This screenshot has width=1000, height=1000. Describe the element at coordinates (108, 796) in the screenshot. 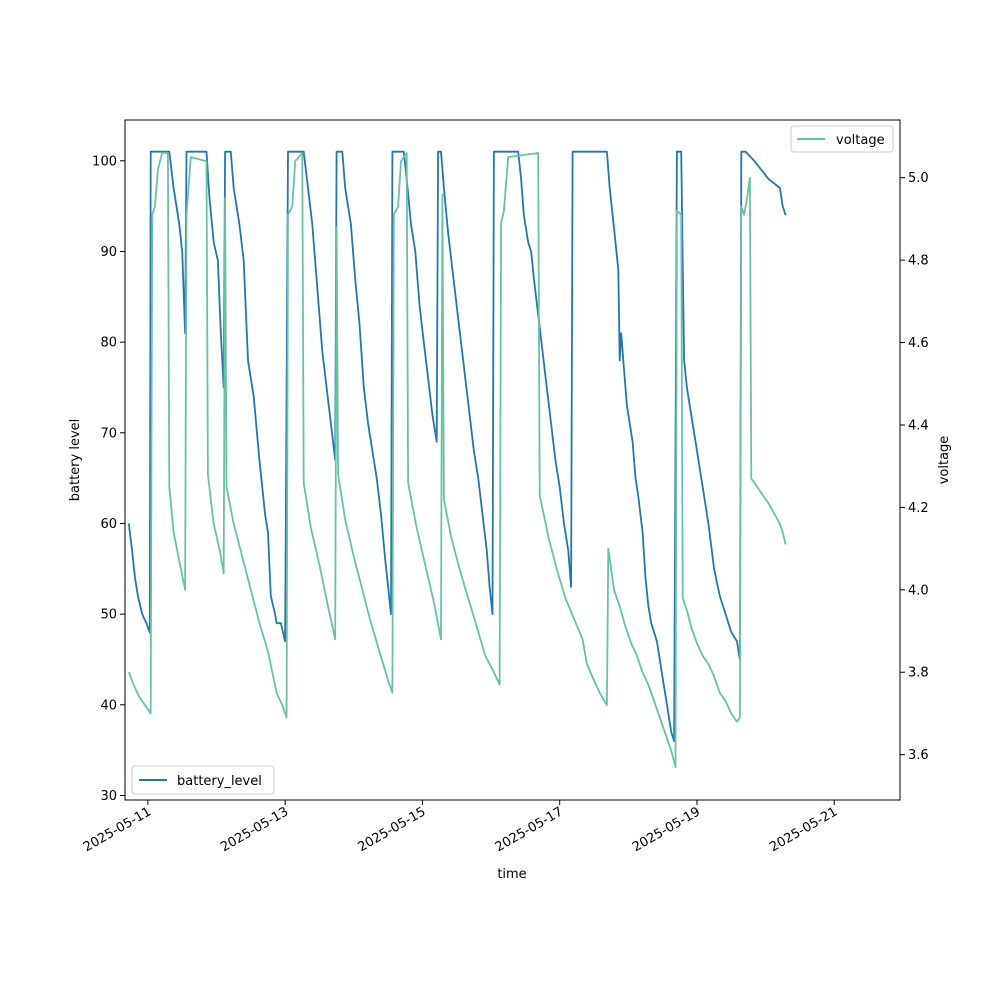

I see `y-left-tick-label: 30` at that location.